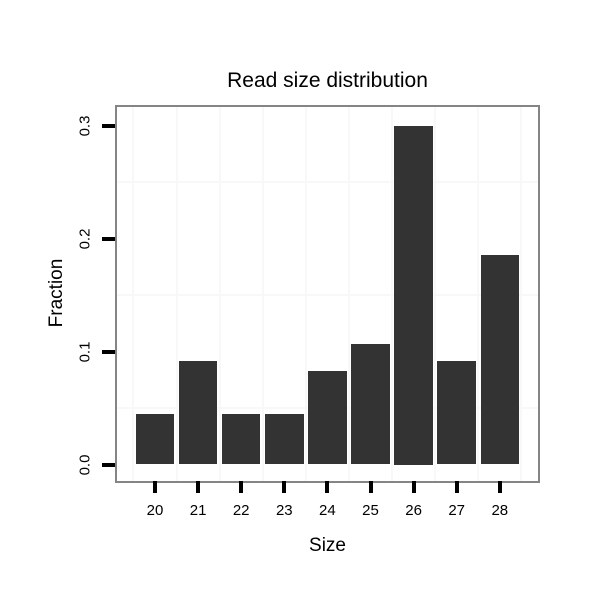 This screenshot has height=600, width=600. Describe the element at coordinates (85, 125) in the screenshot. I see `y-tick-label: 0.3` at that location.